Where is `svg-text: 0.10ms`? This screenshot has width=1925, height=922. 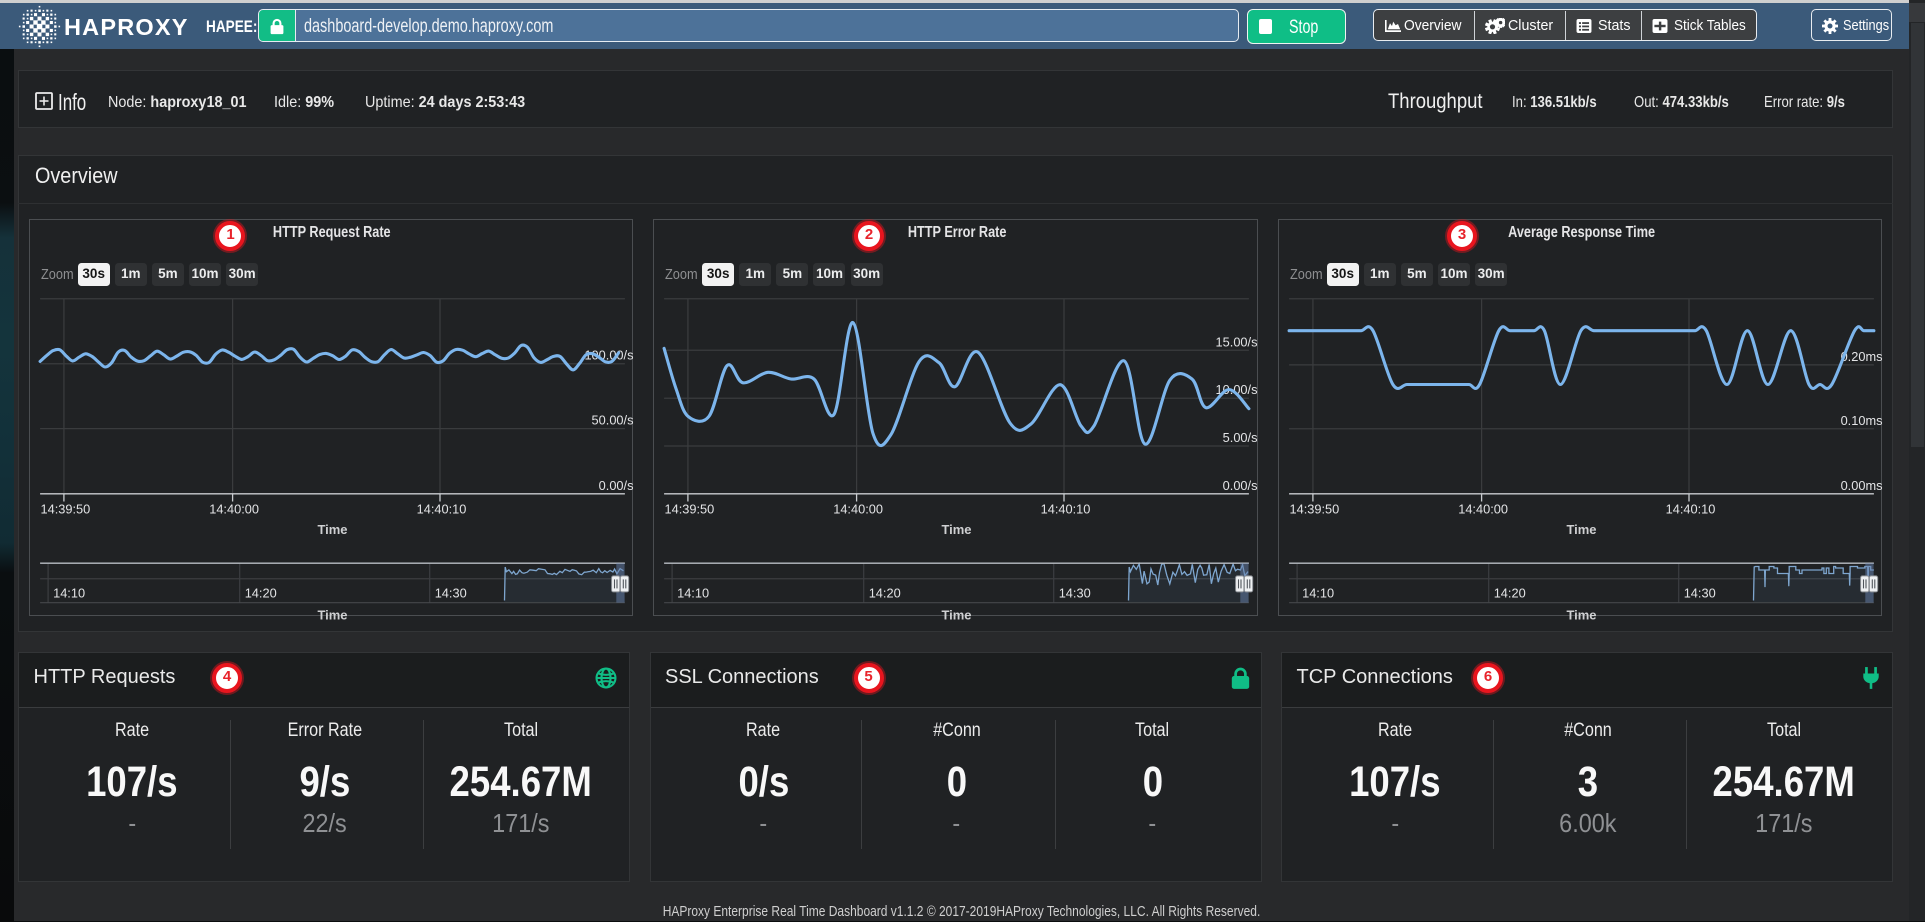 svg-text: 0.10ms is located at coordinates (1861, 420).